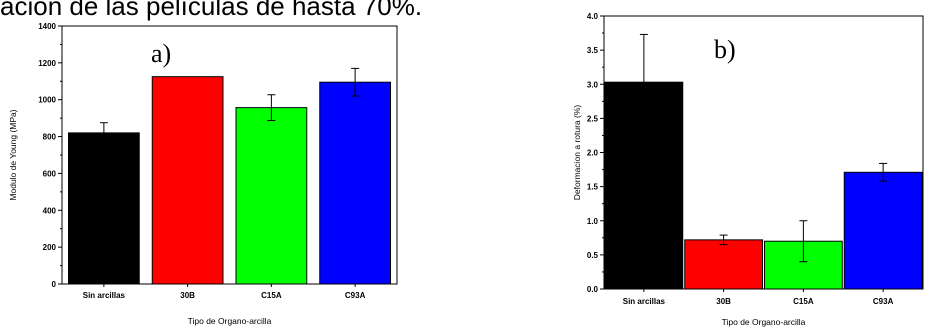  Describe the element at coordinates (47, 100) in the screenshot. I see `y-tick-label: 1000` at that location.